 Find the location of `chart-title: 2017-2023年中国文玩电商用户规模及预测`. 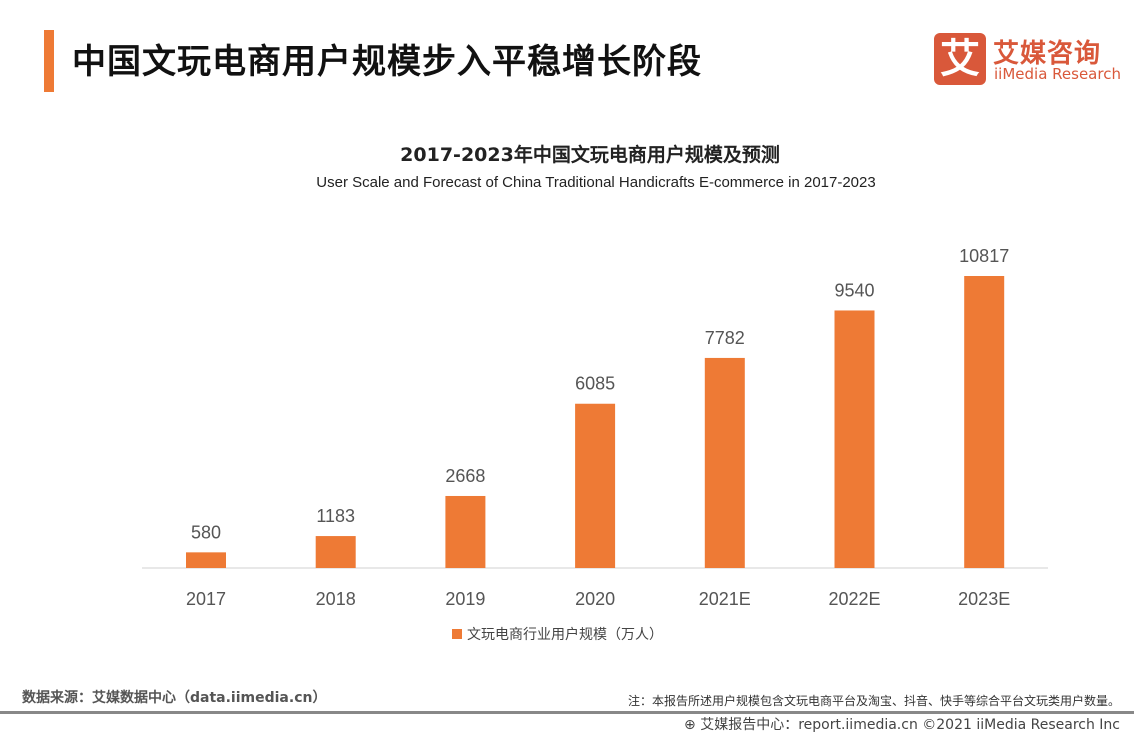

chart-title: 2017-2023年中国文玩电商用户规模及预测 is located at coordinates (590, 155).